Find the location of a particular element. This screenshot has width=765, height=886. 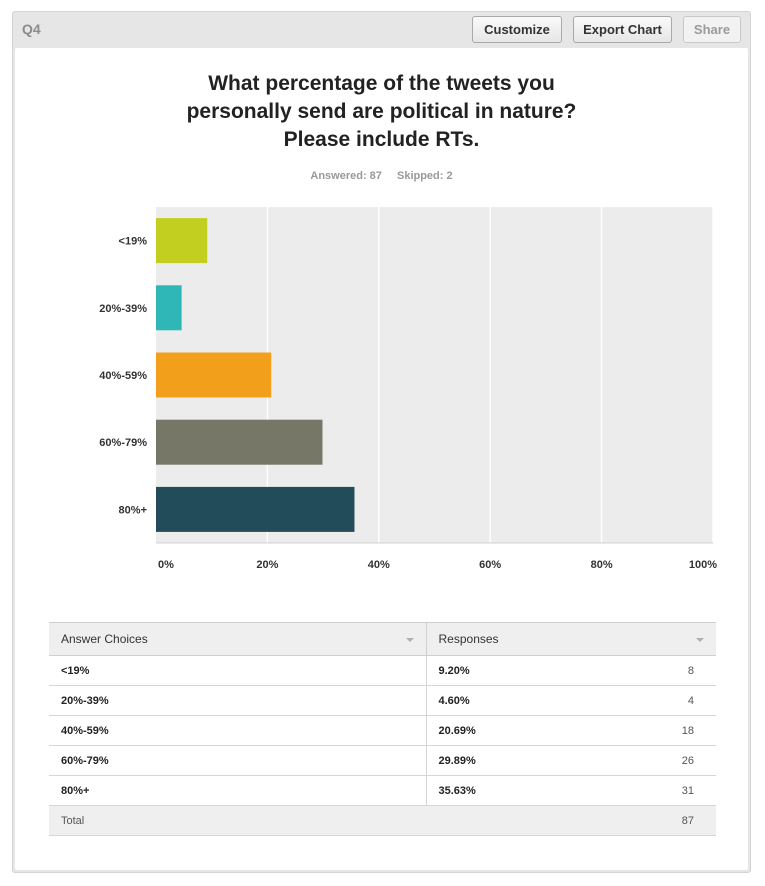

table-row: 60%-79% 29.89% 26 is located at coordinates (382, 760).